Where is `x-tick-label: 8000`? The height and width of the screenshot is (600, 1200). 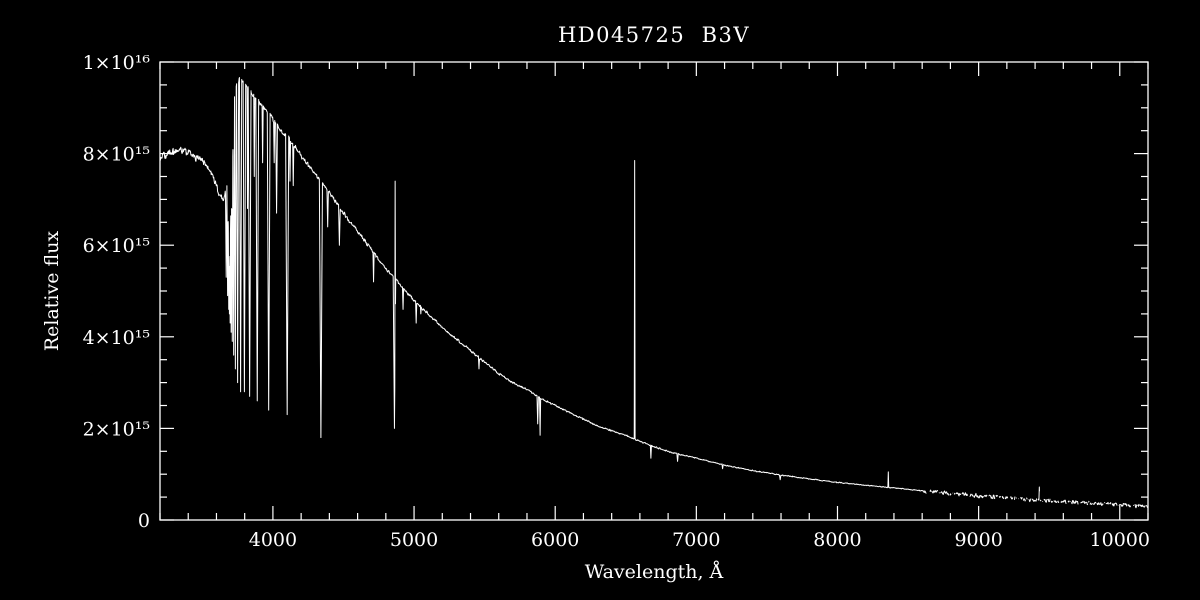 x-tick-label: 8000 is located at coordinates (837, 540).